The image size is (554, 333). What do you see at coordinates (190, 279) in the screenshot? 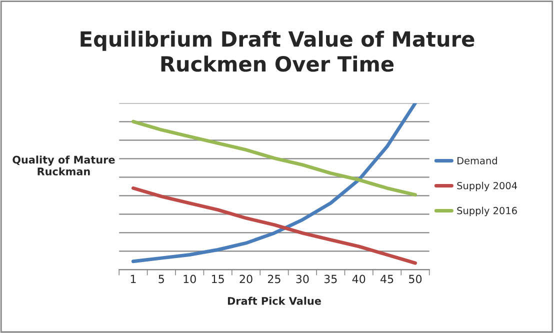
I see `x-tick-label: 10` at bounding box center [190, 279].